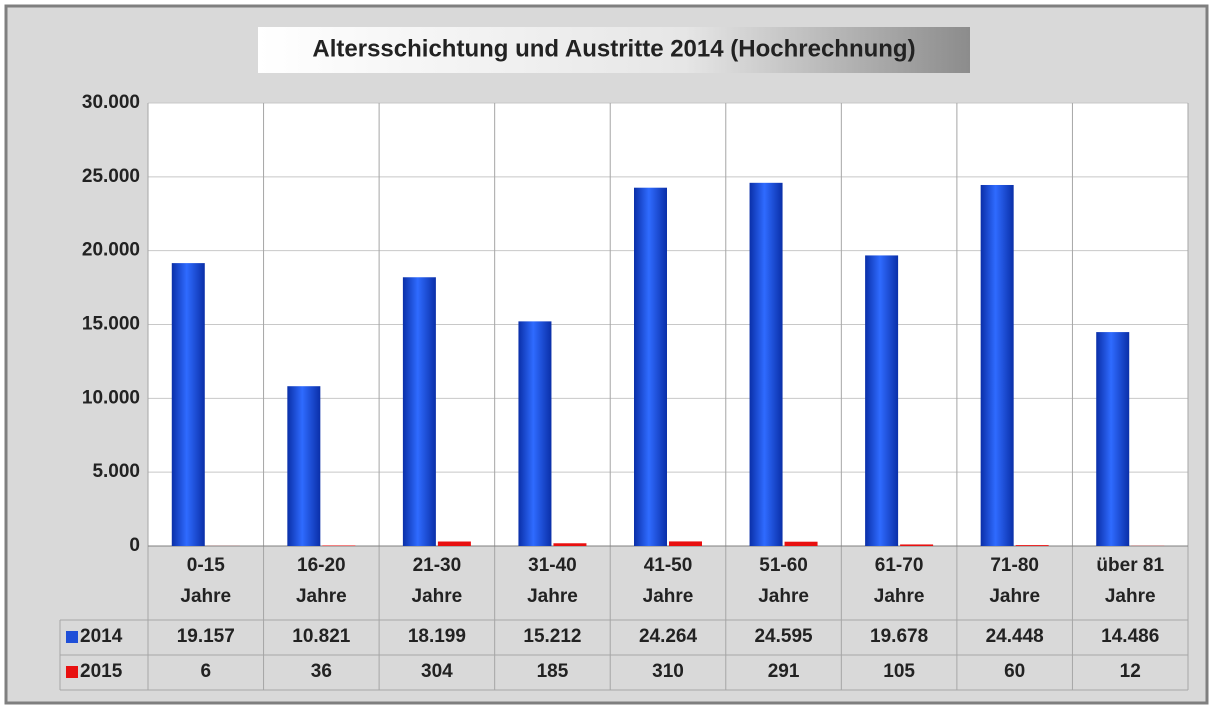 Image resolution: width=1213 pixels, height=714 pixels. Describe the element at coordinates (111, 176) in the screenshot. I see `y-tick-label: 25.000` at that location.